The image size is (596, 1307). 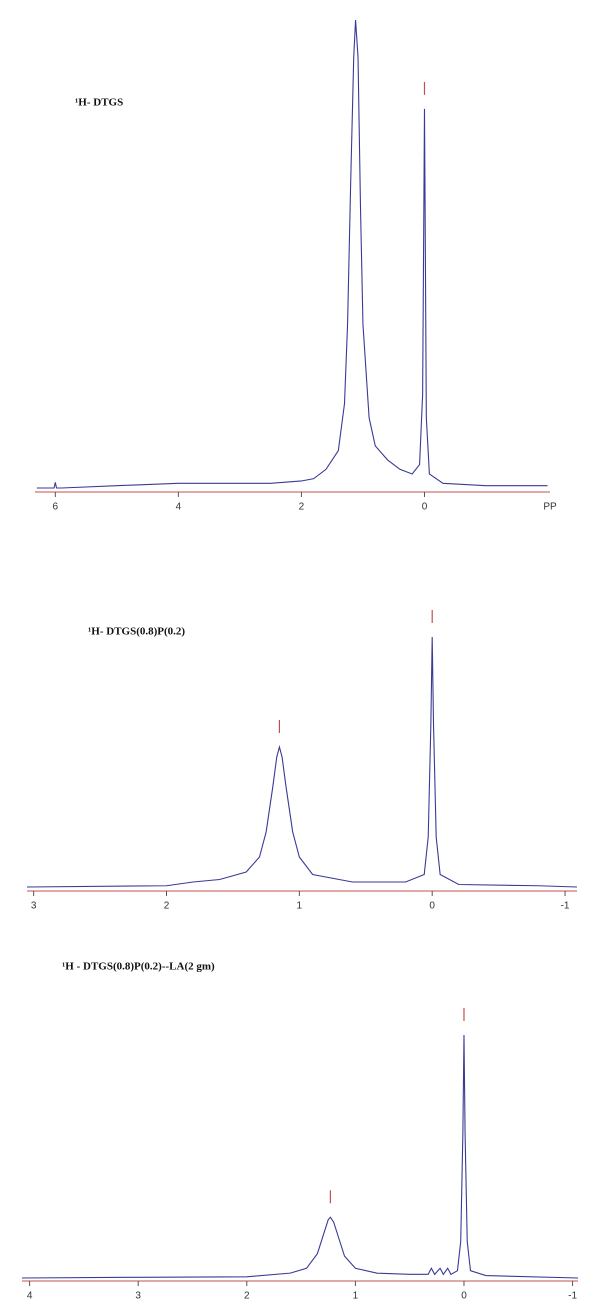 What do you see at coordinates (138, 967) in the screenshot?
I see `chart-title: ¹H - DTGS(0.8)P(0.2)--LA(2 gm)` at bounding box center [138, 967].